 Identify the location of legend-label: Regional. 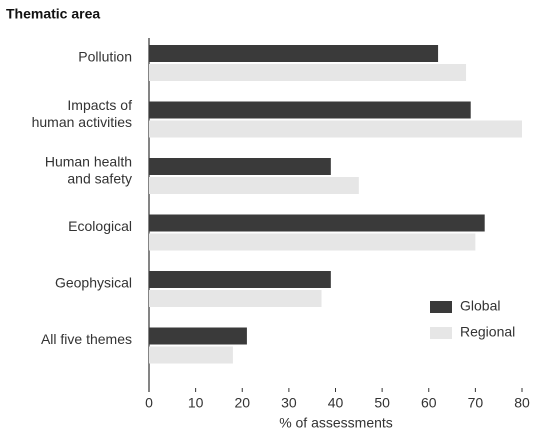
(487, 332).